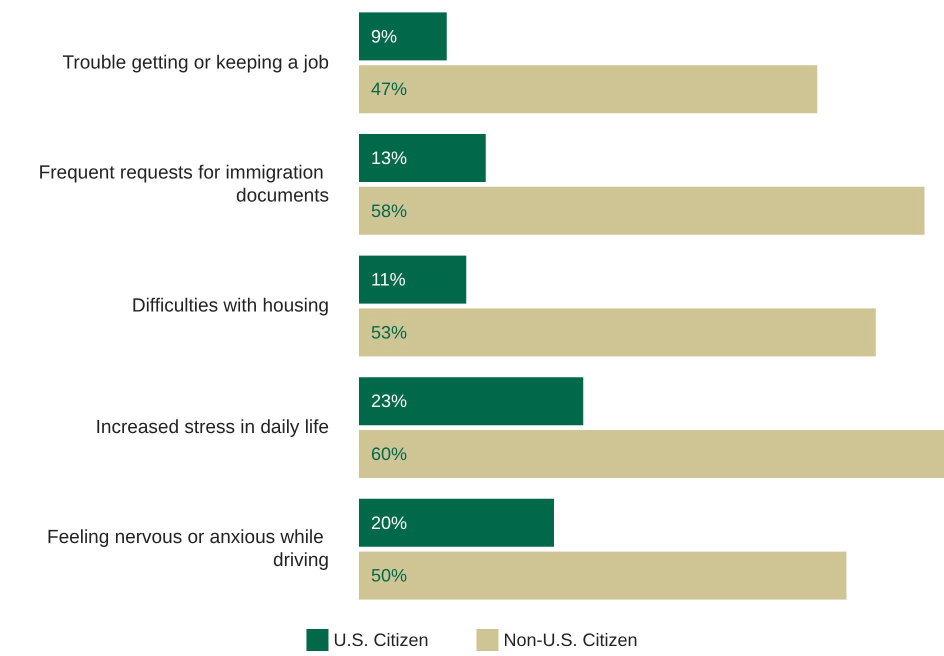 The height and width of the screenshot is (656, 944). What do you see at coordinates (389, 522) in the screenshot?
I see `data-label: 20%` at bounding box center [389, 522].